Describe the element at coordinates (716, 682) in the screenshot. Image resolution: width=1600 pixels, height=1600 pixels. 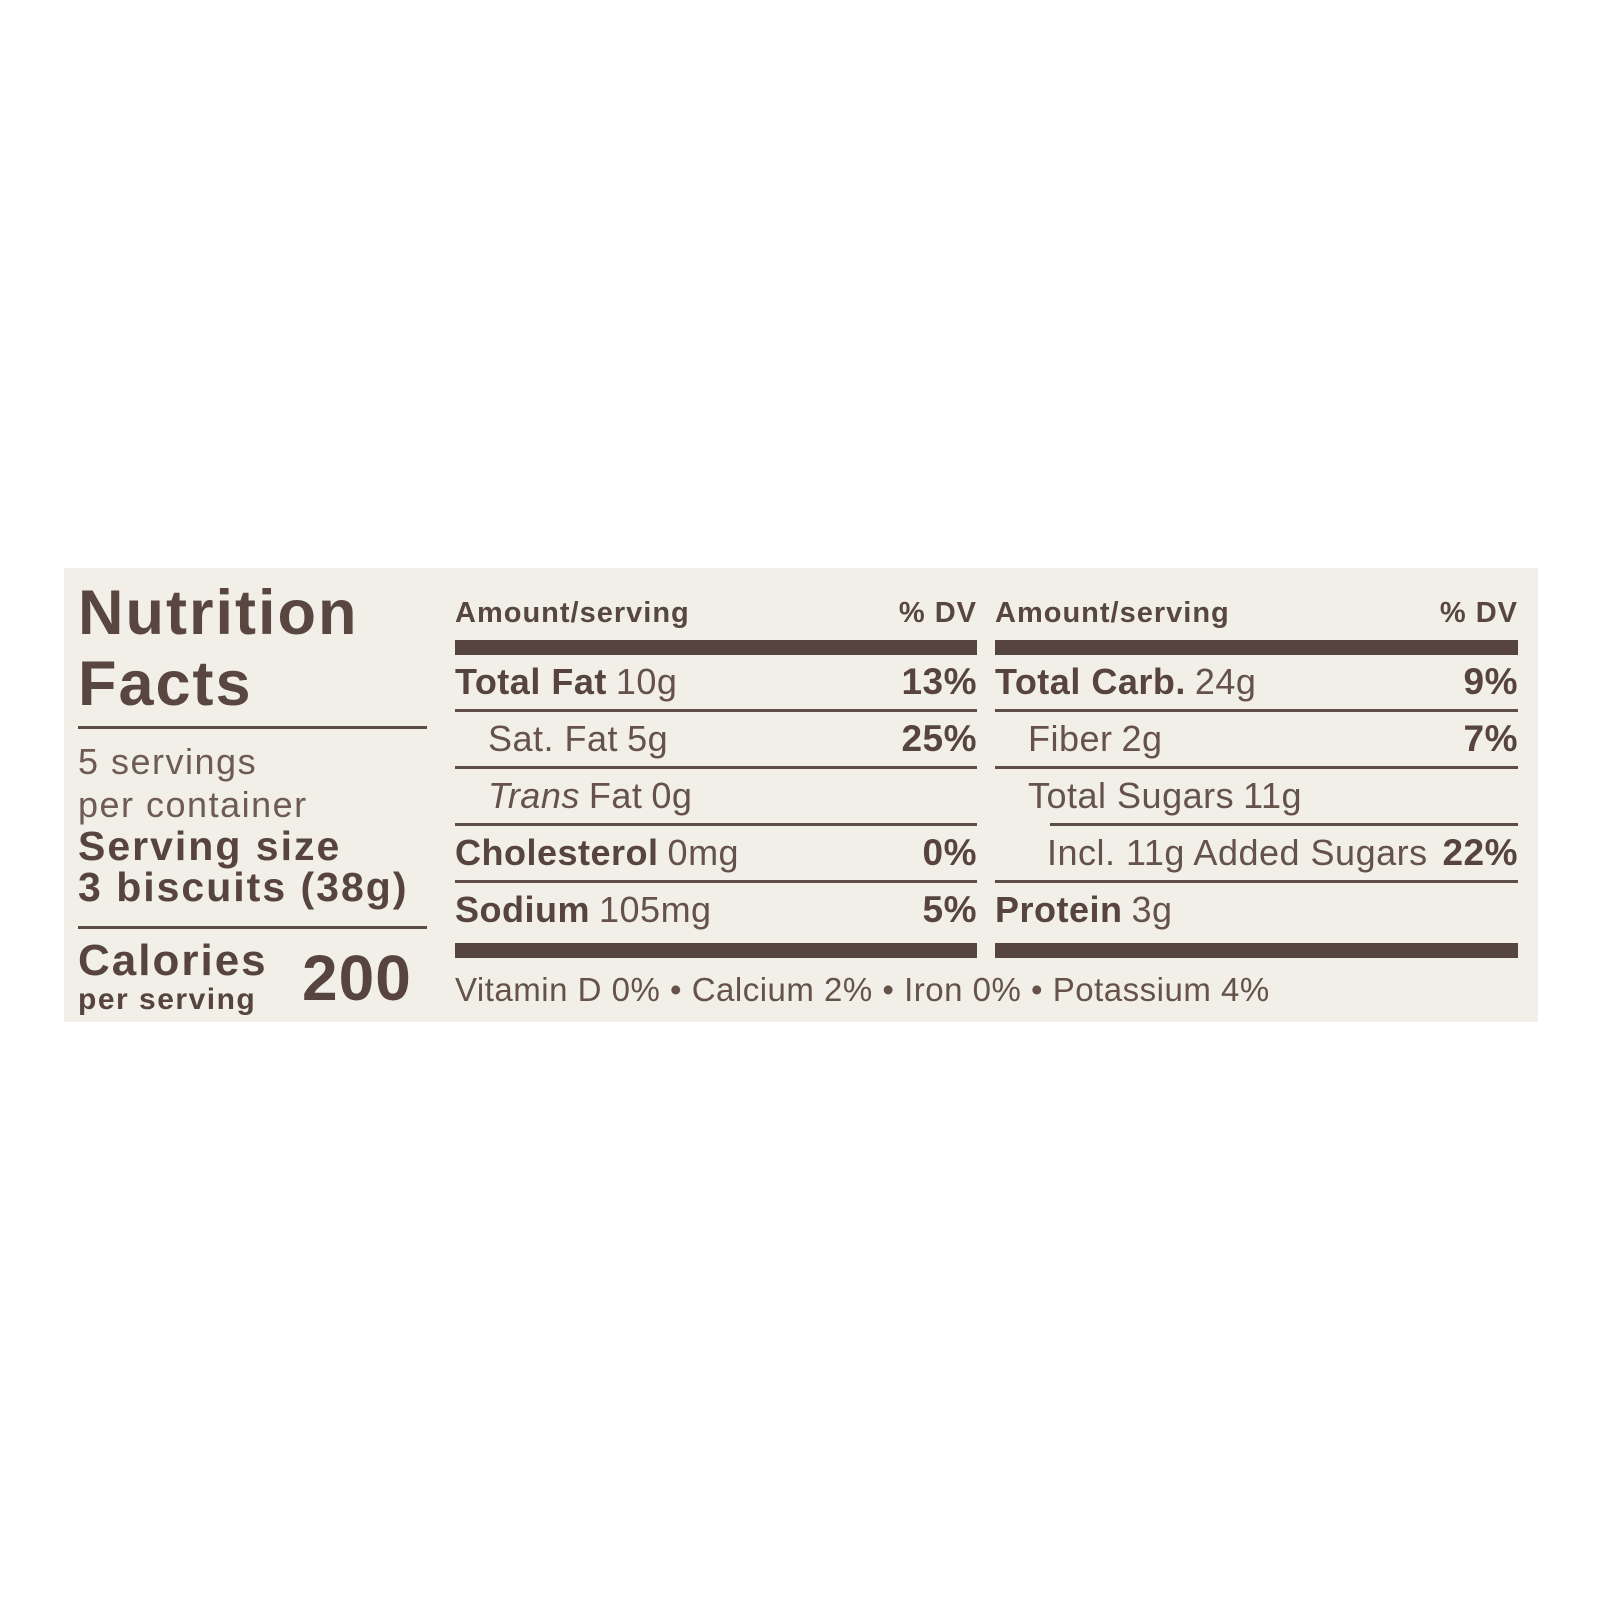
I see `row-total-fat: Total Fat 10g 13%` at that location.